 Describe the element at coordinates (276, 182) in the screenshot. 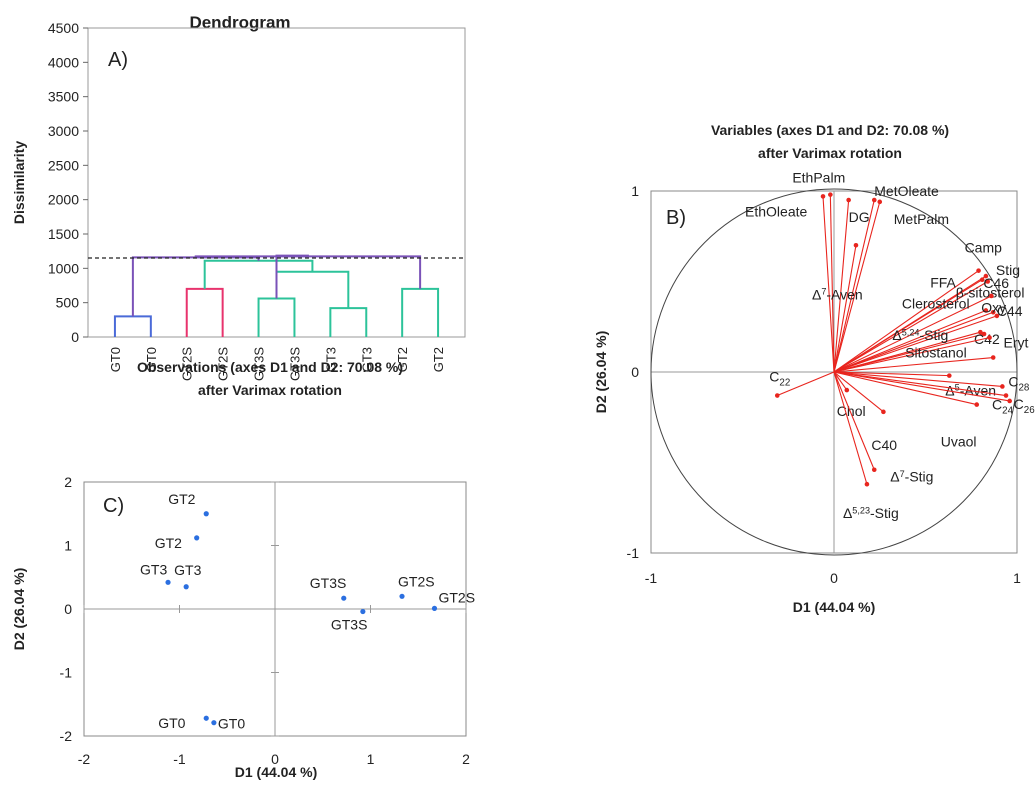

I see `plot-frame` at that location.